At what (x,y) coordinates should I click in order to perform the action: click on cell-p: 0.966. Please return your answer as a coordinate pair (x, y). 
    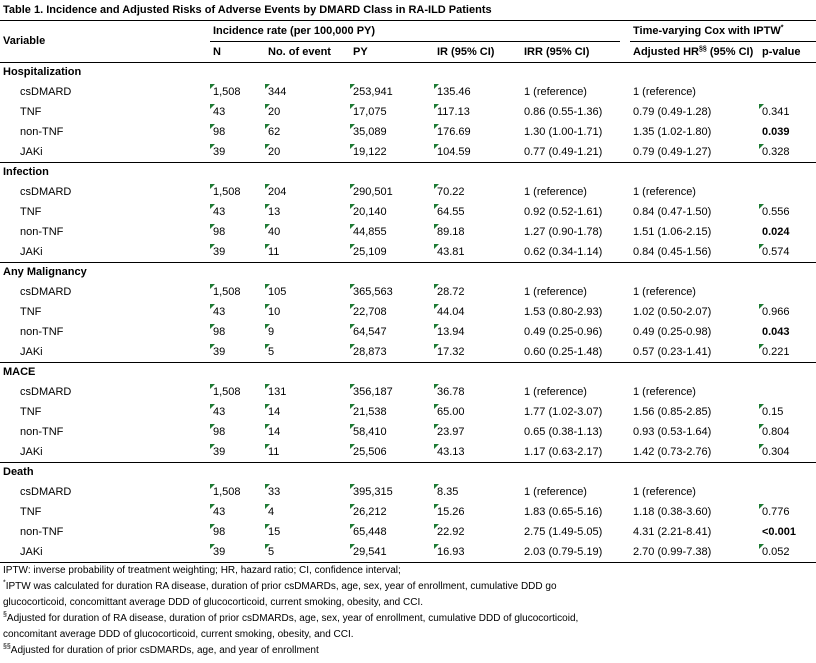
    Looking at the image, I should click on (774, 312).